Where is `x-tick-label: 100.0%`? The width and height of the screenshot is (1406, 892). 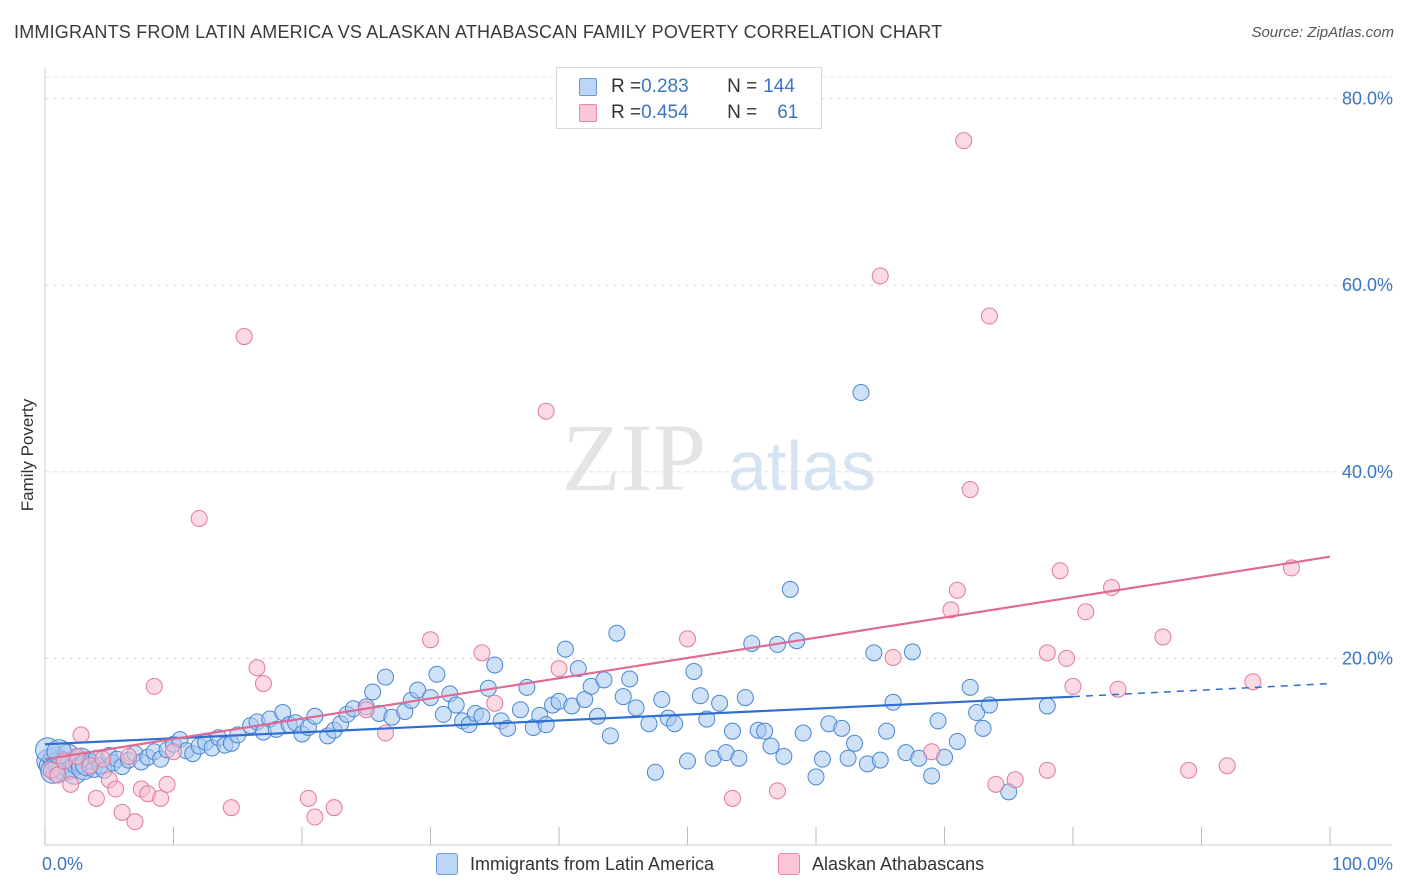
x-tick-label: 100.0% is located at coordinates (1362, 864).